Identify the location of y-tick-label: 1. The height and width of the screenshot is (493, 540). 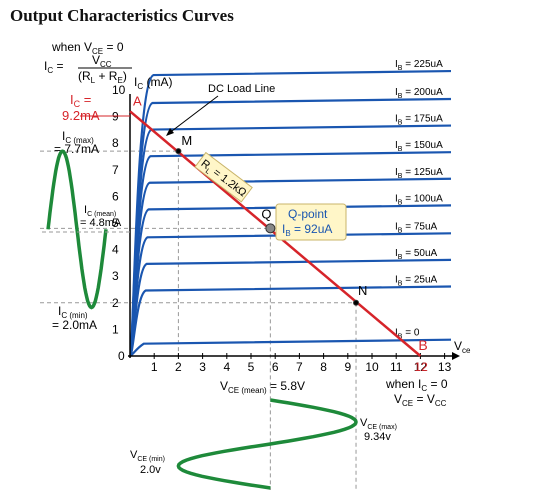
(115, 329).